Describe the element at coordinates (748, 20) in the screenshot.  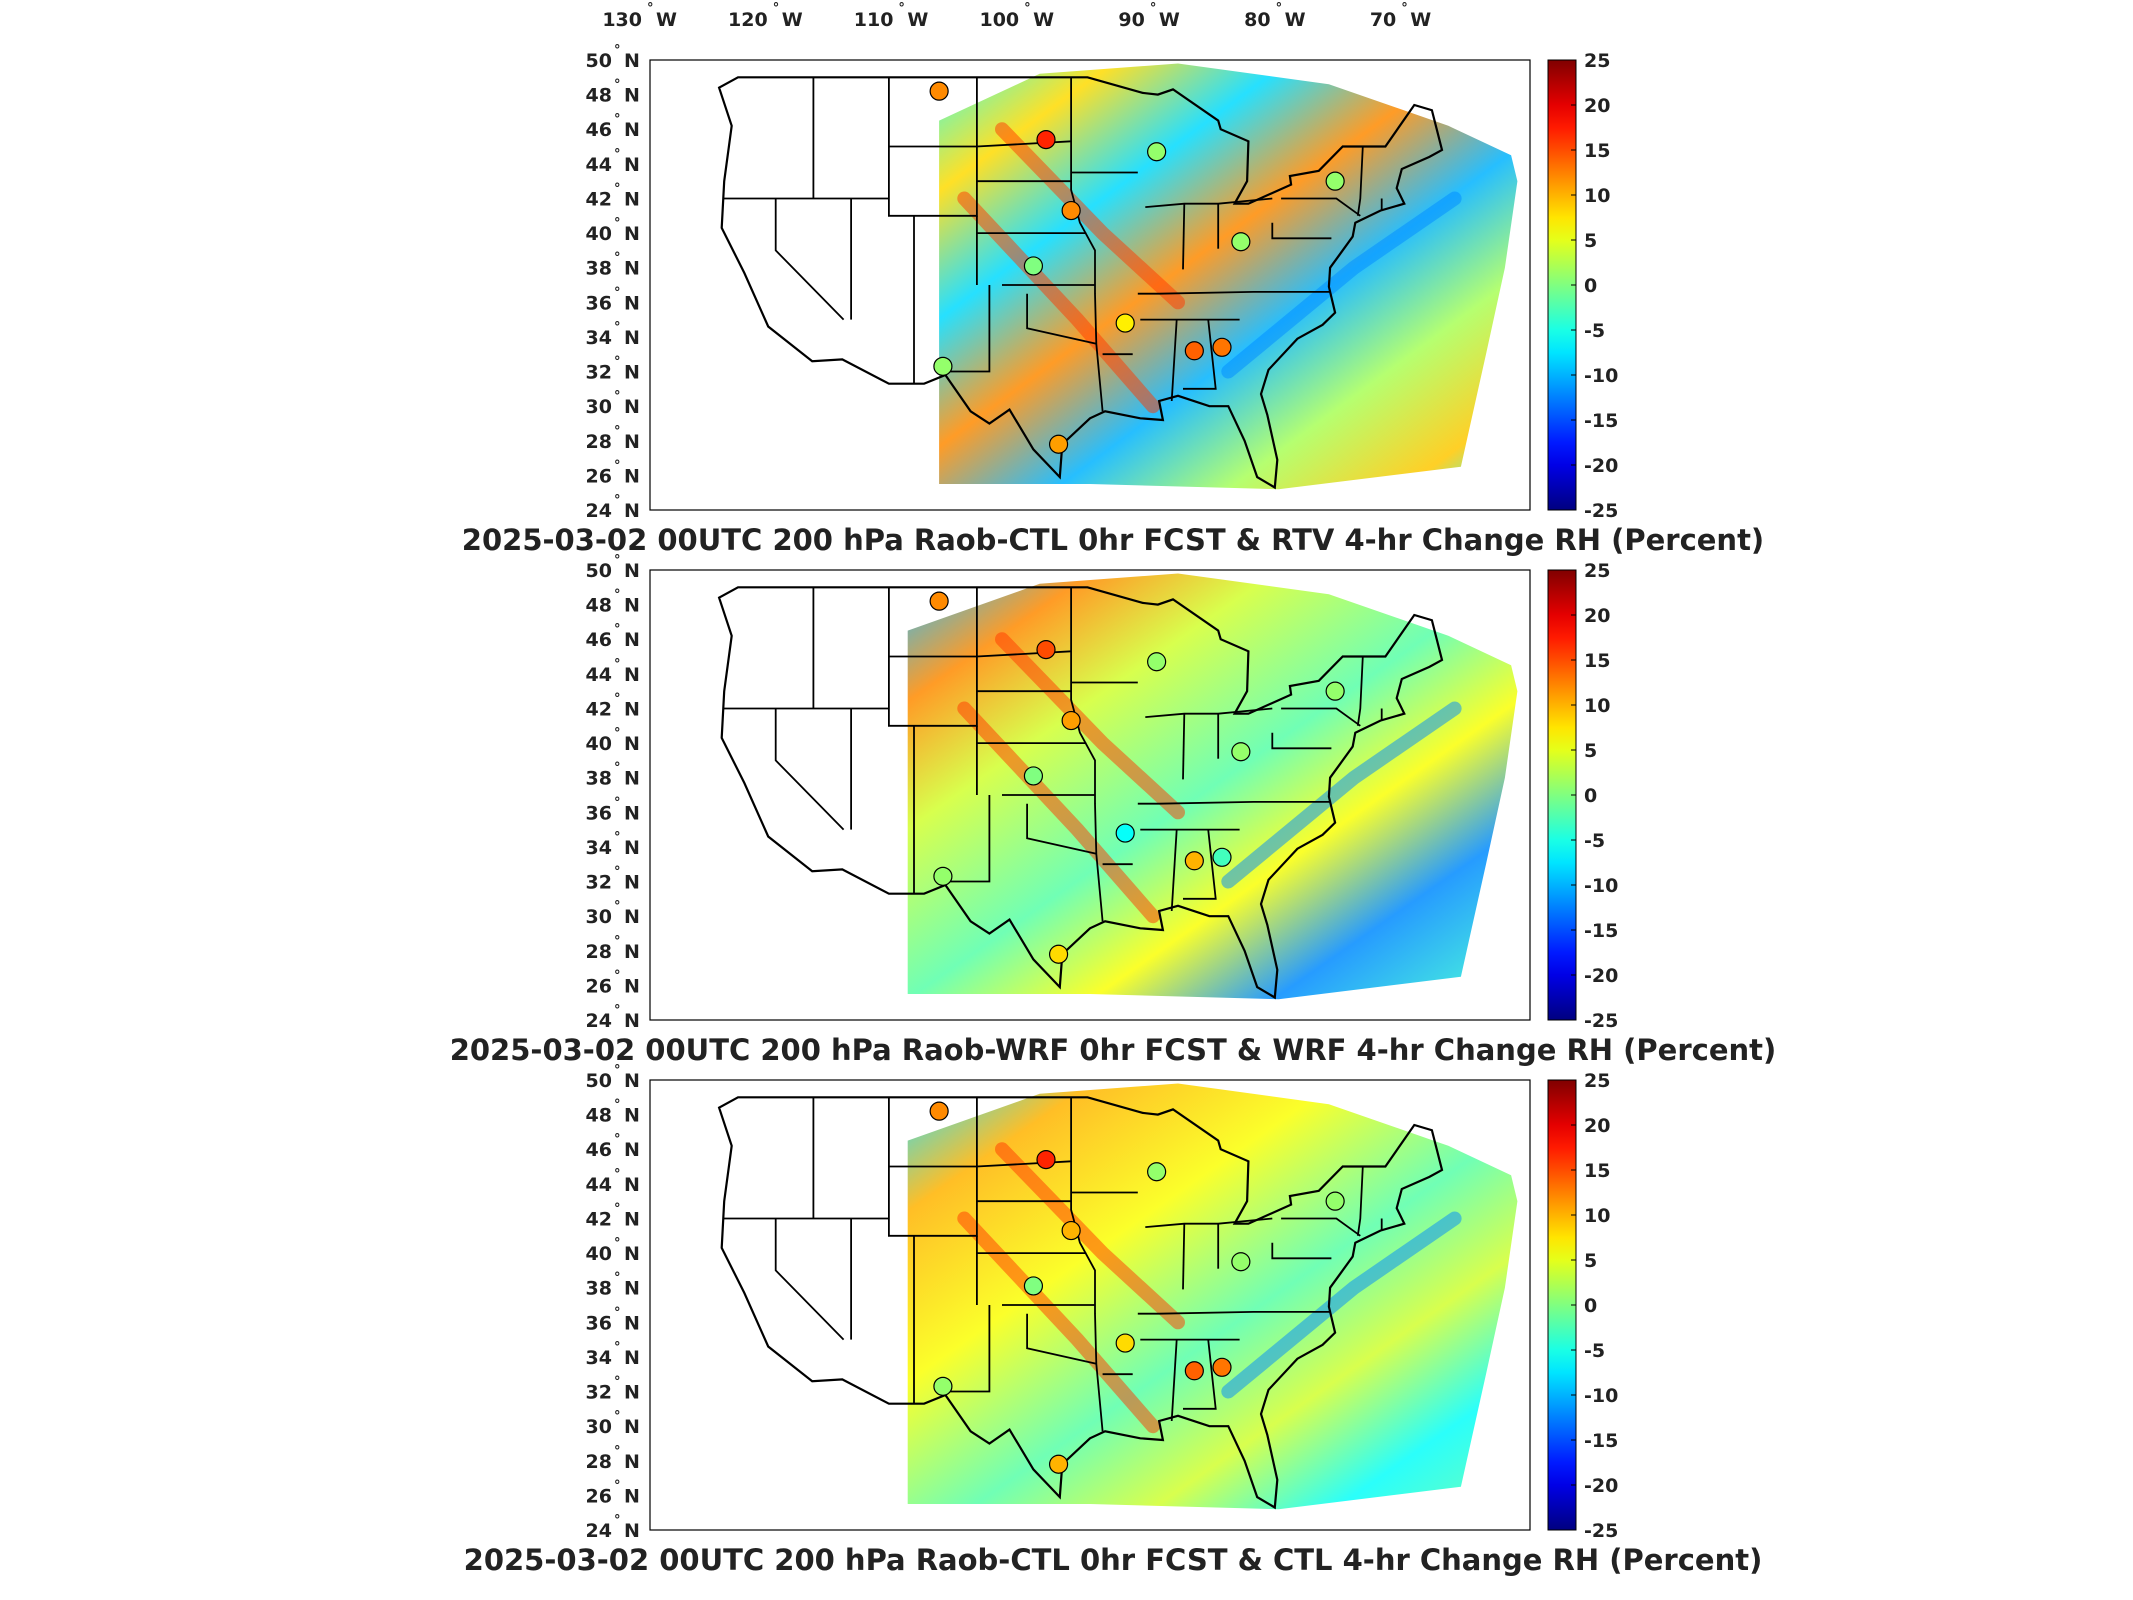
I see `lon-tick-label: 120` at that location.